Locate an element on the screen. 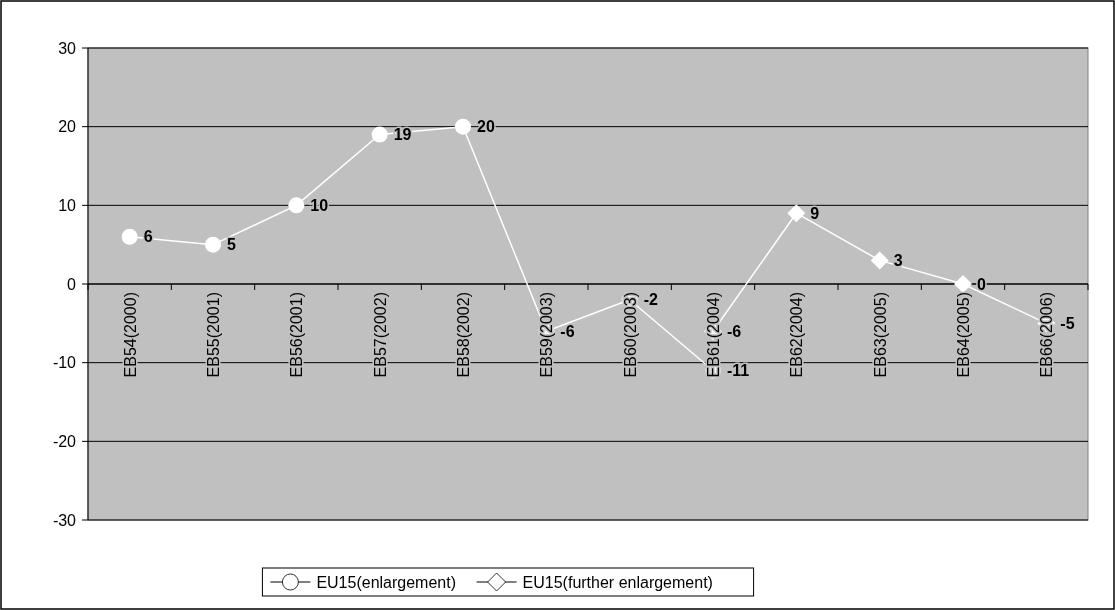 The height and width of the screenshot is (610, 1115). y-tick-label: -10 is located at coordinates (64, 363).